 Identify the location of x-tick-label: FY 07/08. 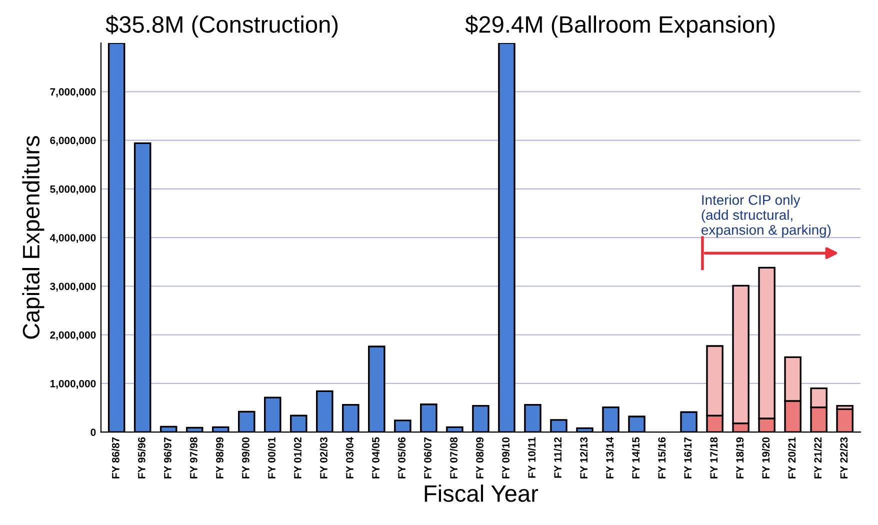
(454, 457).